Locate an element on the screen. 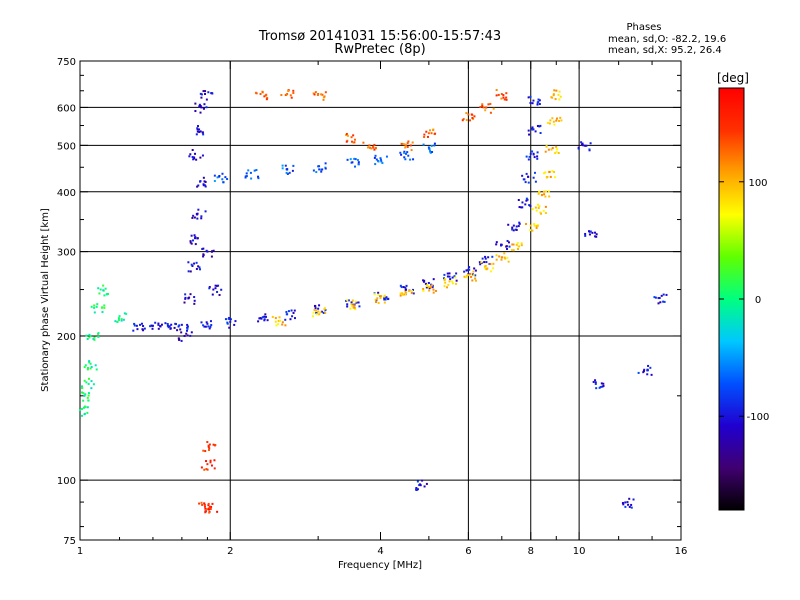 The image size is (800, 600). x-tick-label: 1 is located at coordinates (80, 551).